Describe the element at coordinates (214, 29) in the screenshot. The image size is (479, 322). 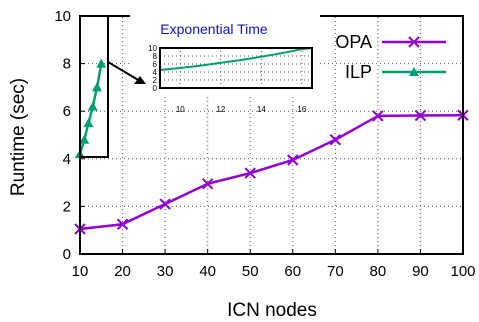
I see `inset-title: Exponential Time` at that location.